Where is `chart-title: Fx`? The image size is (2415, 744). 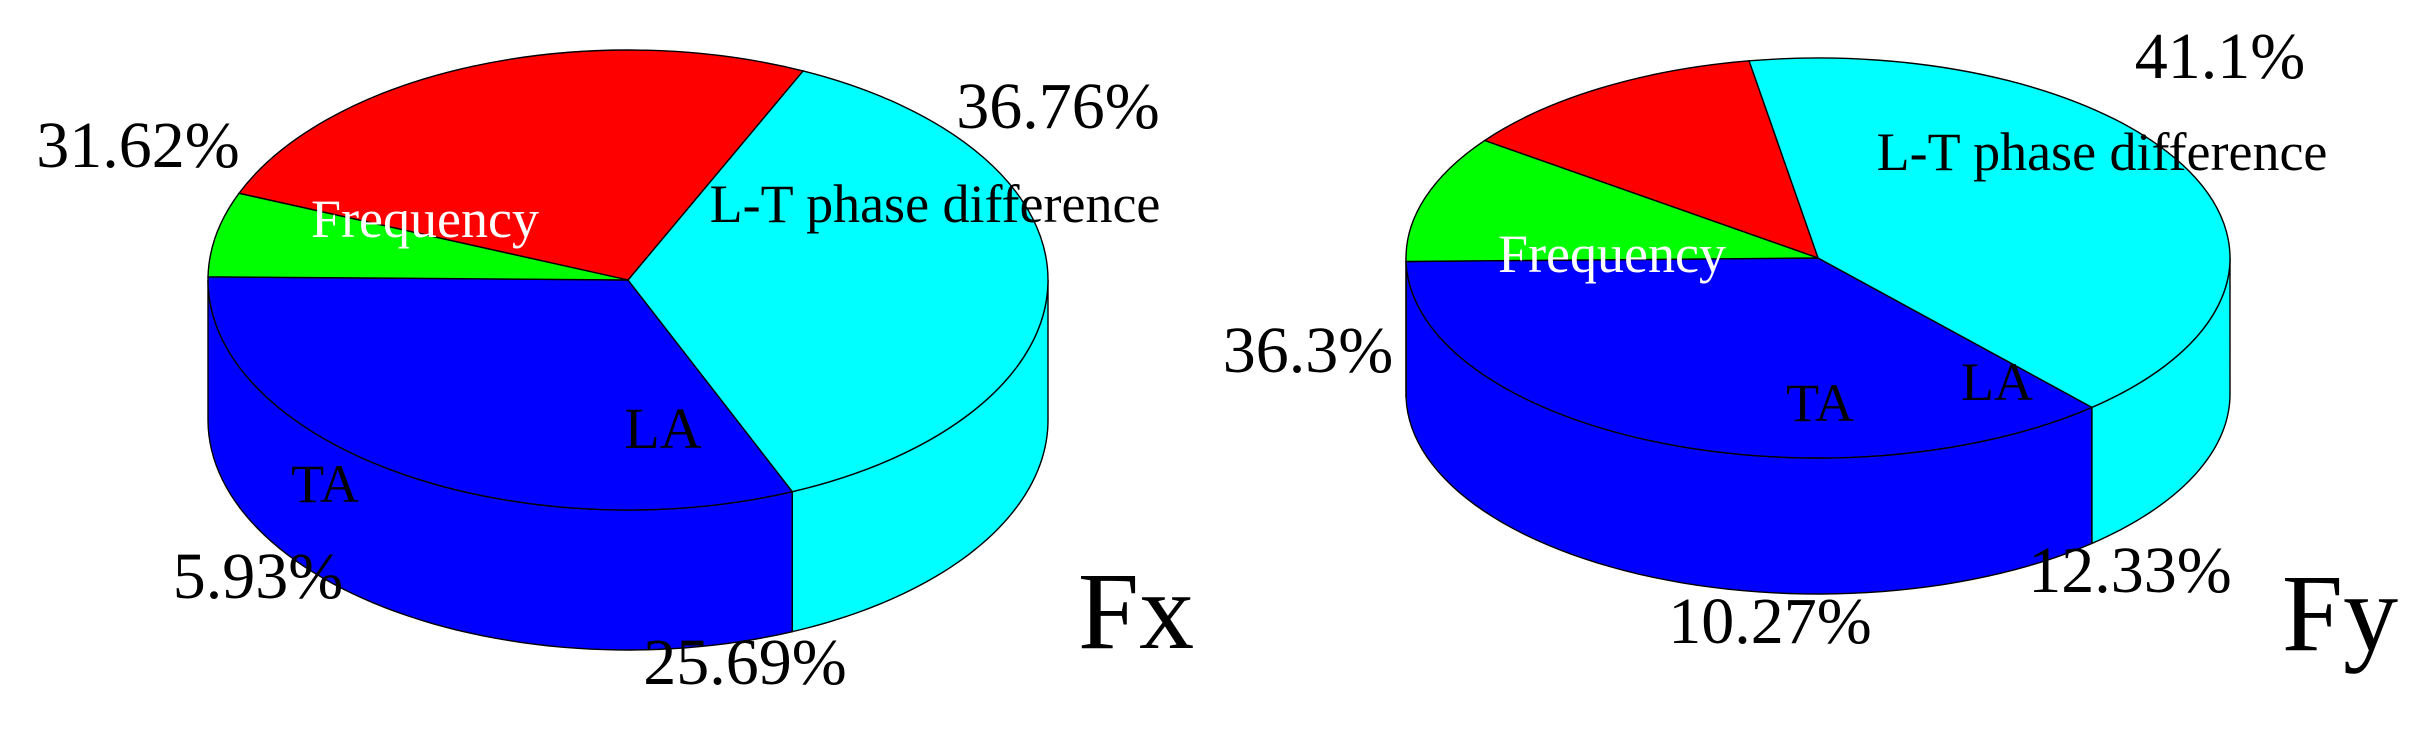
chart-title: Fx is located at coordinates (1136, 611).